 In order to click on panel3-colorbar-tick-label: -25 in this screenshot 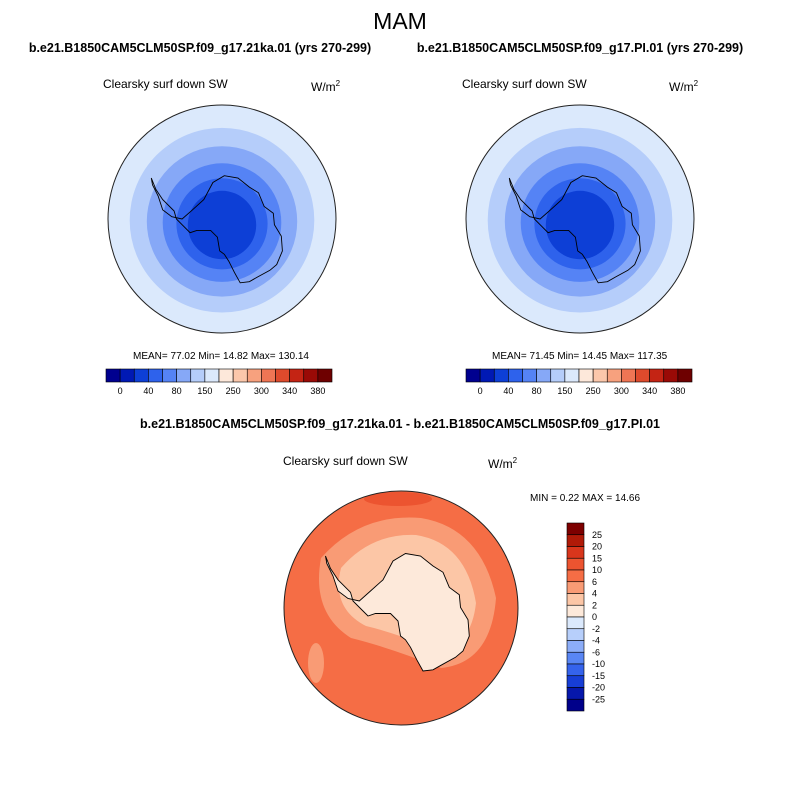, I will do `click(598, 699)`.